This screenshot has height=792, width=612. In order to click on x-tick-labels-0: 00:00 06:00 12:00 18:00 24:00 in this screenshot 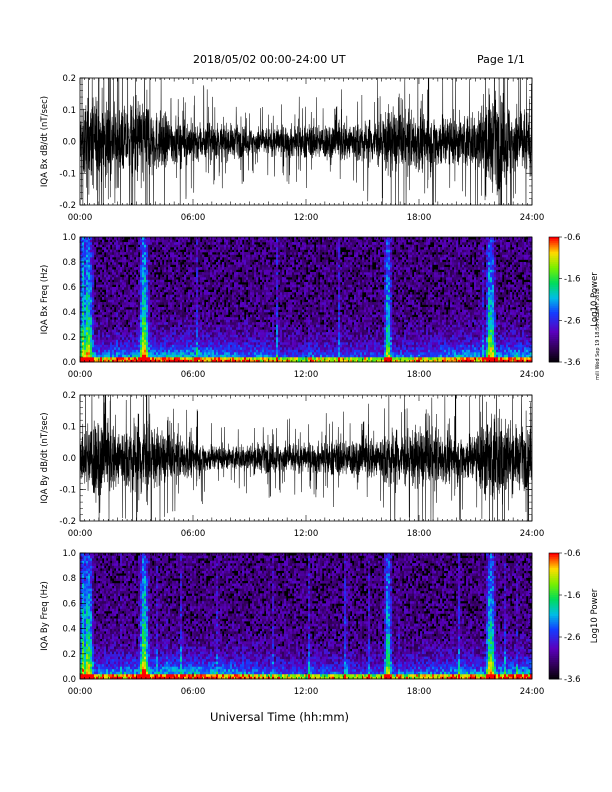, I will do `click(306, 218)`.